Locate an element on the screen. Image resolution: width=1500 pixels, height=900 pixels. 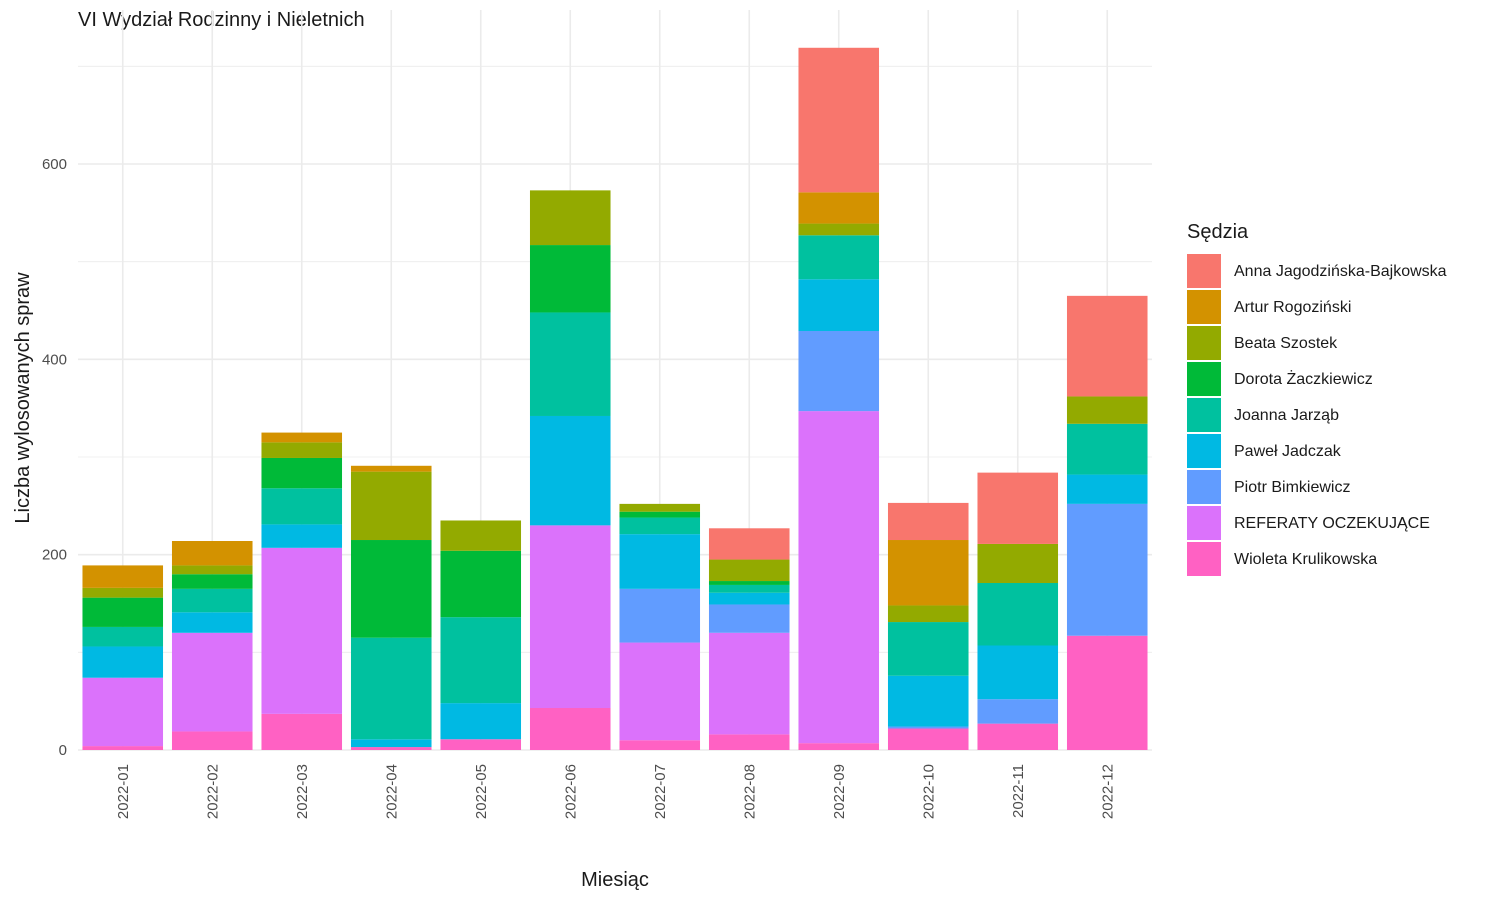
x-axis-title: Miesiąc is located at coordinates (615, 880).